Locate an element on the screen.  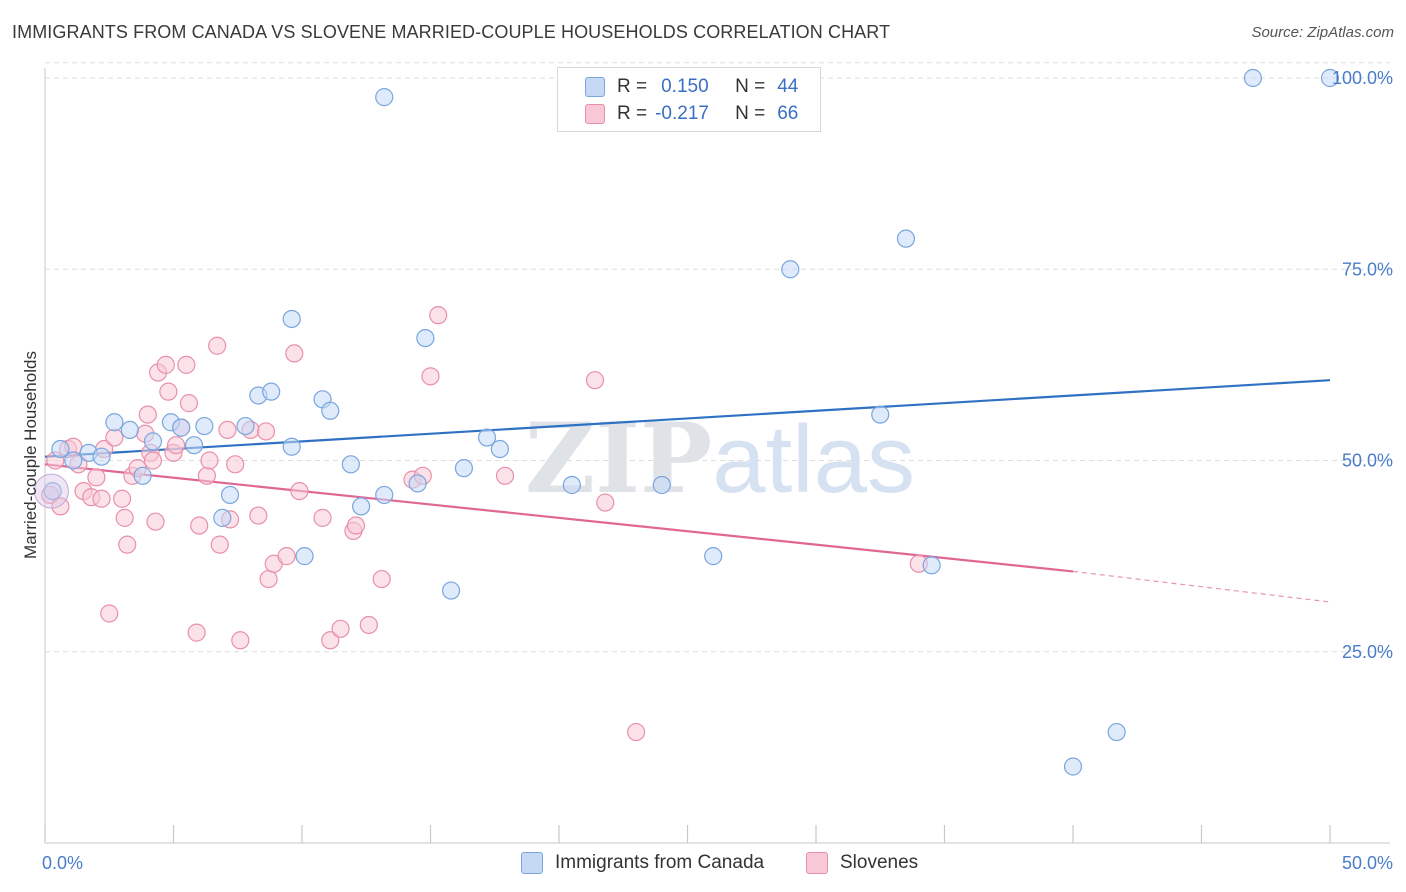
legend-row-slovenes: R = -0.217 N = 66 is located at coordinates (678, 114).